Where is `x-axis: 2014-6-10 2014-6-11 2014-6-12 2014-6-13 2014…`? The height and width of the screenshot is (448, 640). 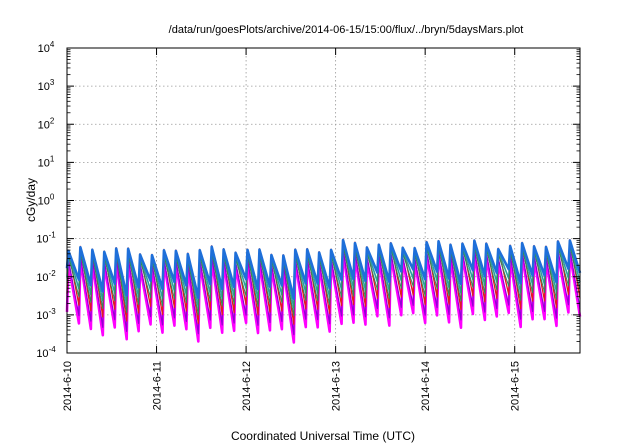
x-axis: 2014-6-10 2014-6-11 2014-6-12 2014-6-13 2014… is located at coordinates (292, 386).